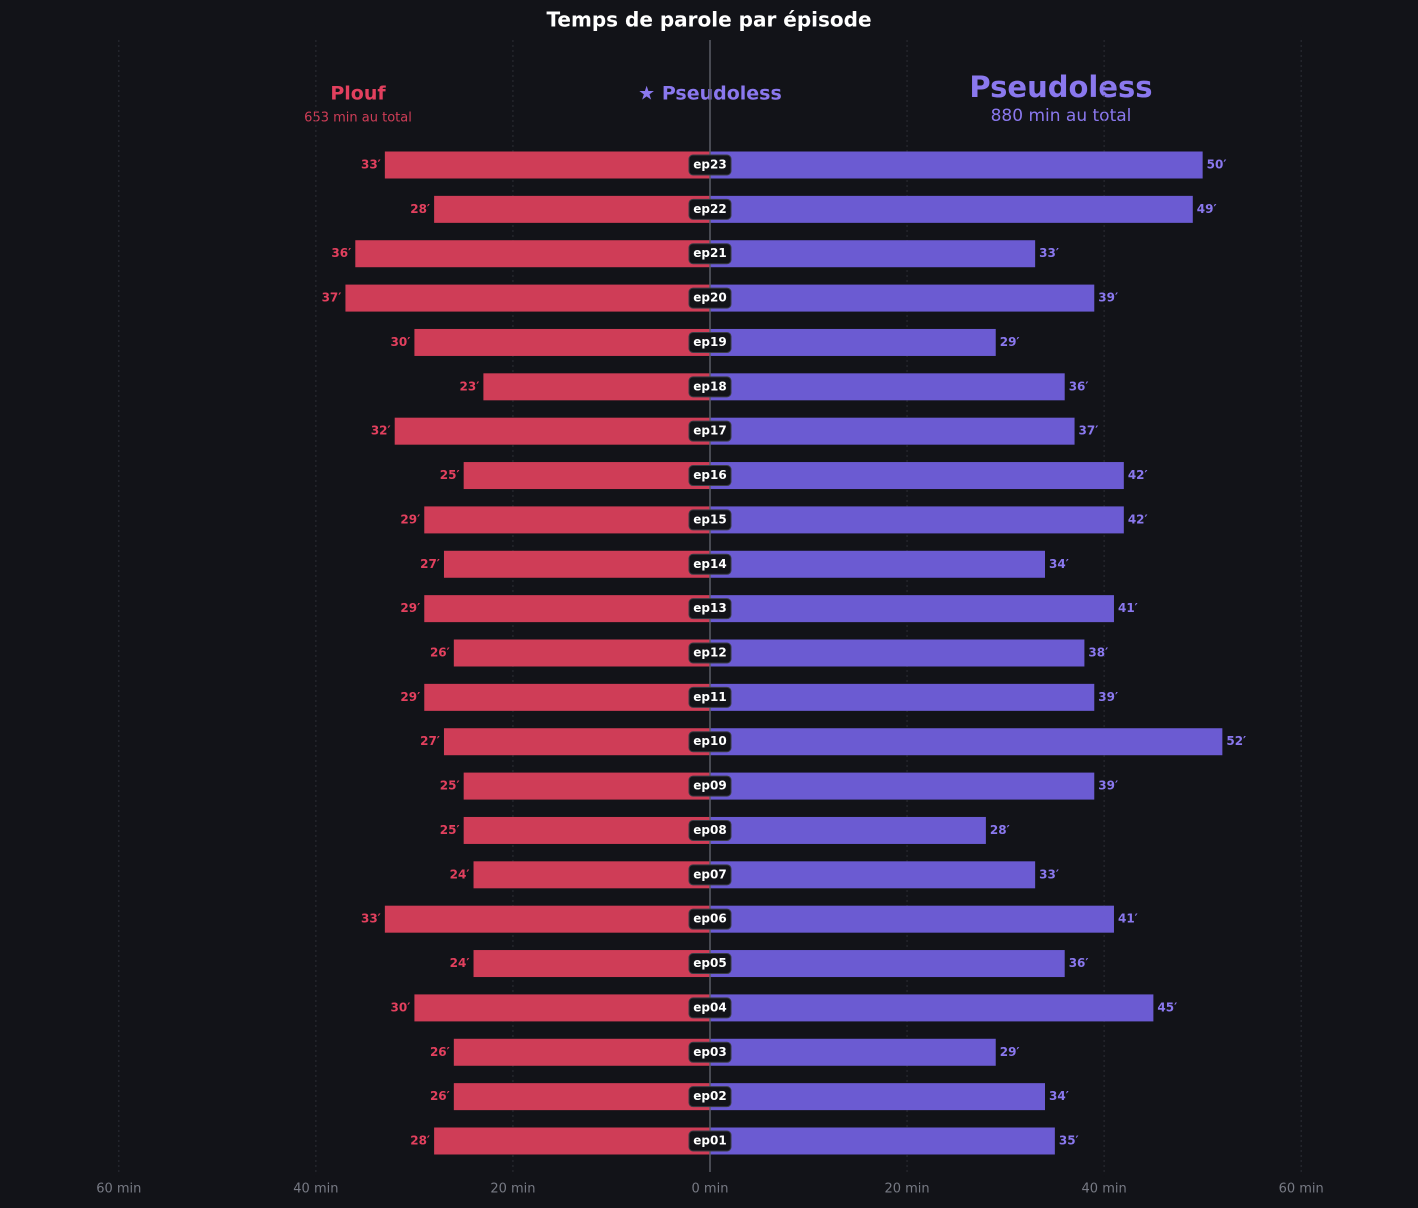 Image resolution: width=1418 pixels, height=1208 pixels. I want to click on chart-title: Temps de parole par épisode, so click(708, 20).